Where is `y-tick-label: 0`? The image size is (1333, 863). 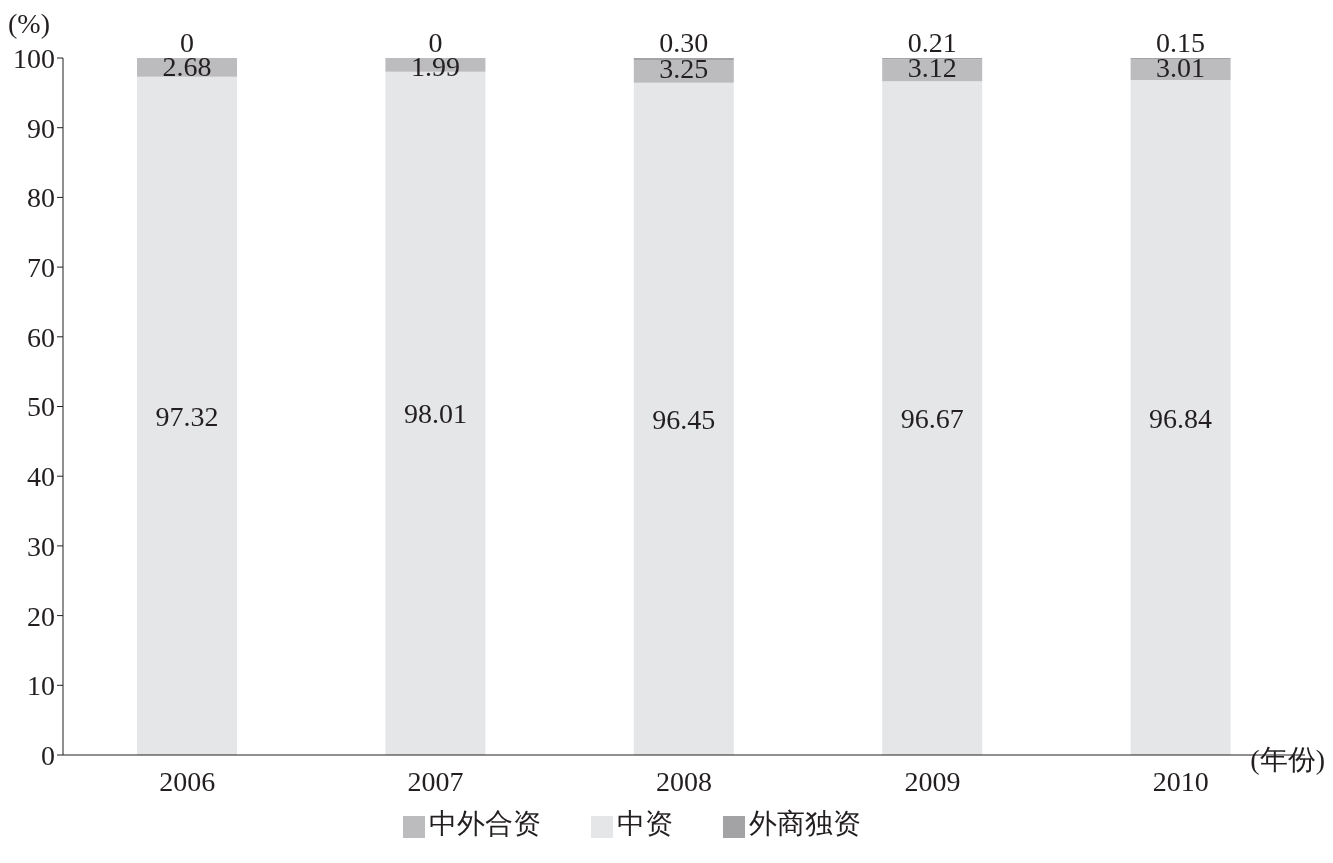
y-tick-label: 0 is located at coordinates (48, 755).